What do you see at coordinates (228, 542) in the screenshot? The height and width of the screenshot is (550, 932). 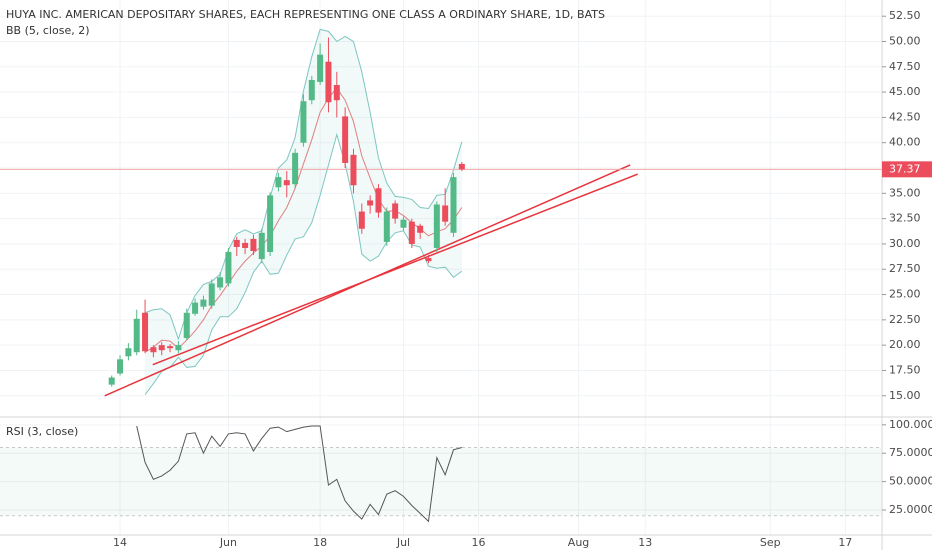 I see `x-tick-label: Jun` at bounding box center [228, 542].